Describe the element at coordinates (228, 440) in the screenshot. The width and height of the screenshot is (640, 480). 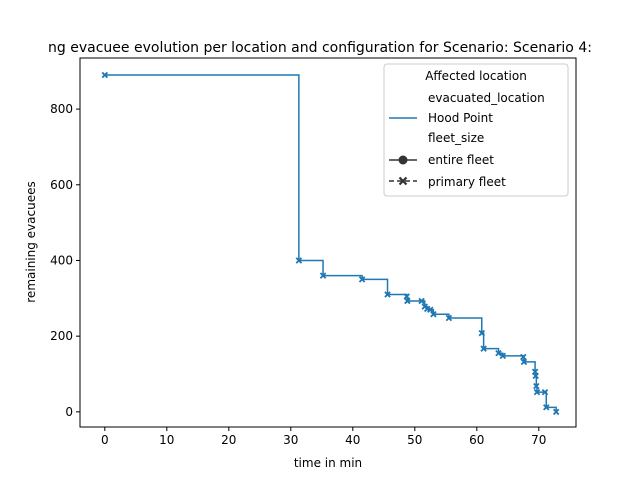
I see `x-tick-label: 20` at that location.